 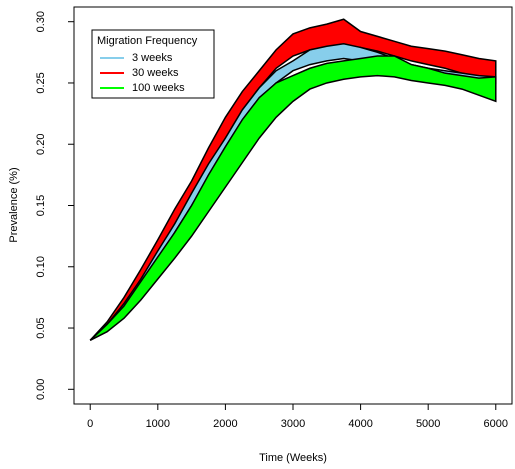 What do you see at coordinates (90, 424) in the screenshot?
I see `x-tick-label: 0` at bounding box center [90, 424].